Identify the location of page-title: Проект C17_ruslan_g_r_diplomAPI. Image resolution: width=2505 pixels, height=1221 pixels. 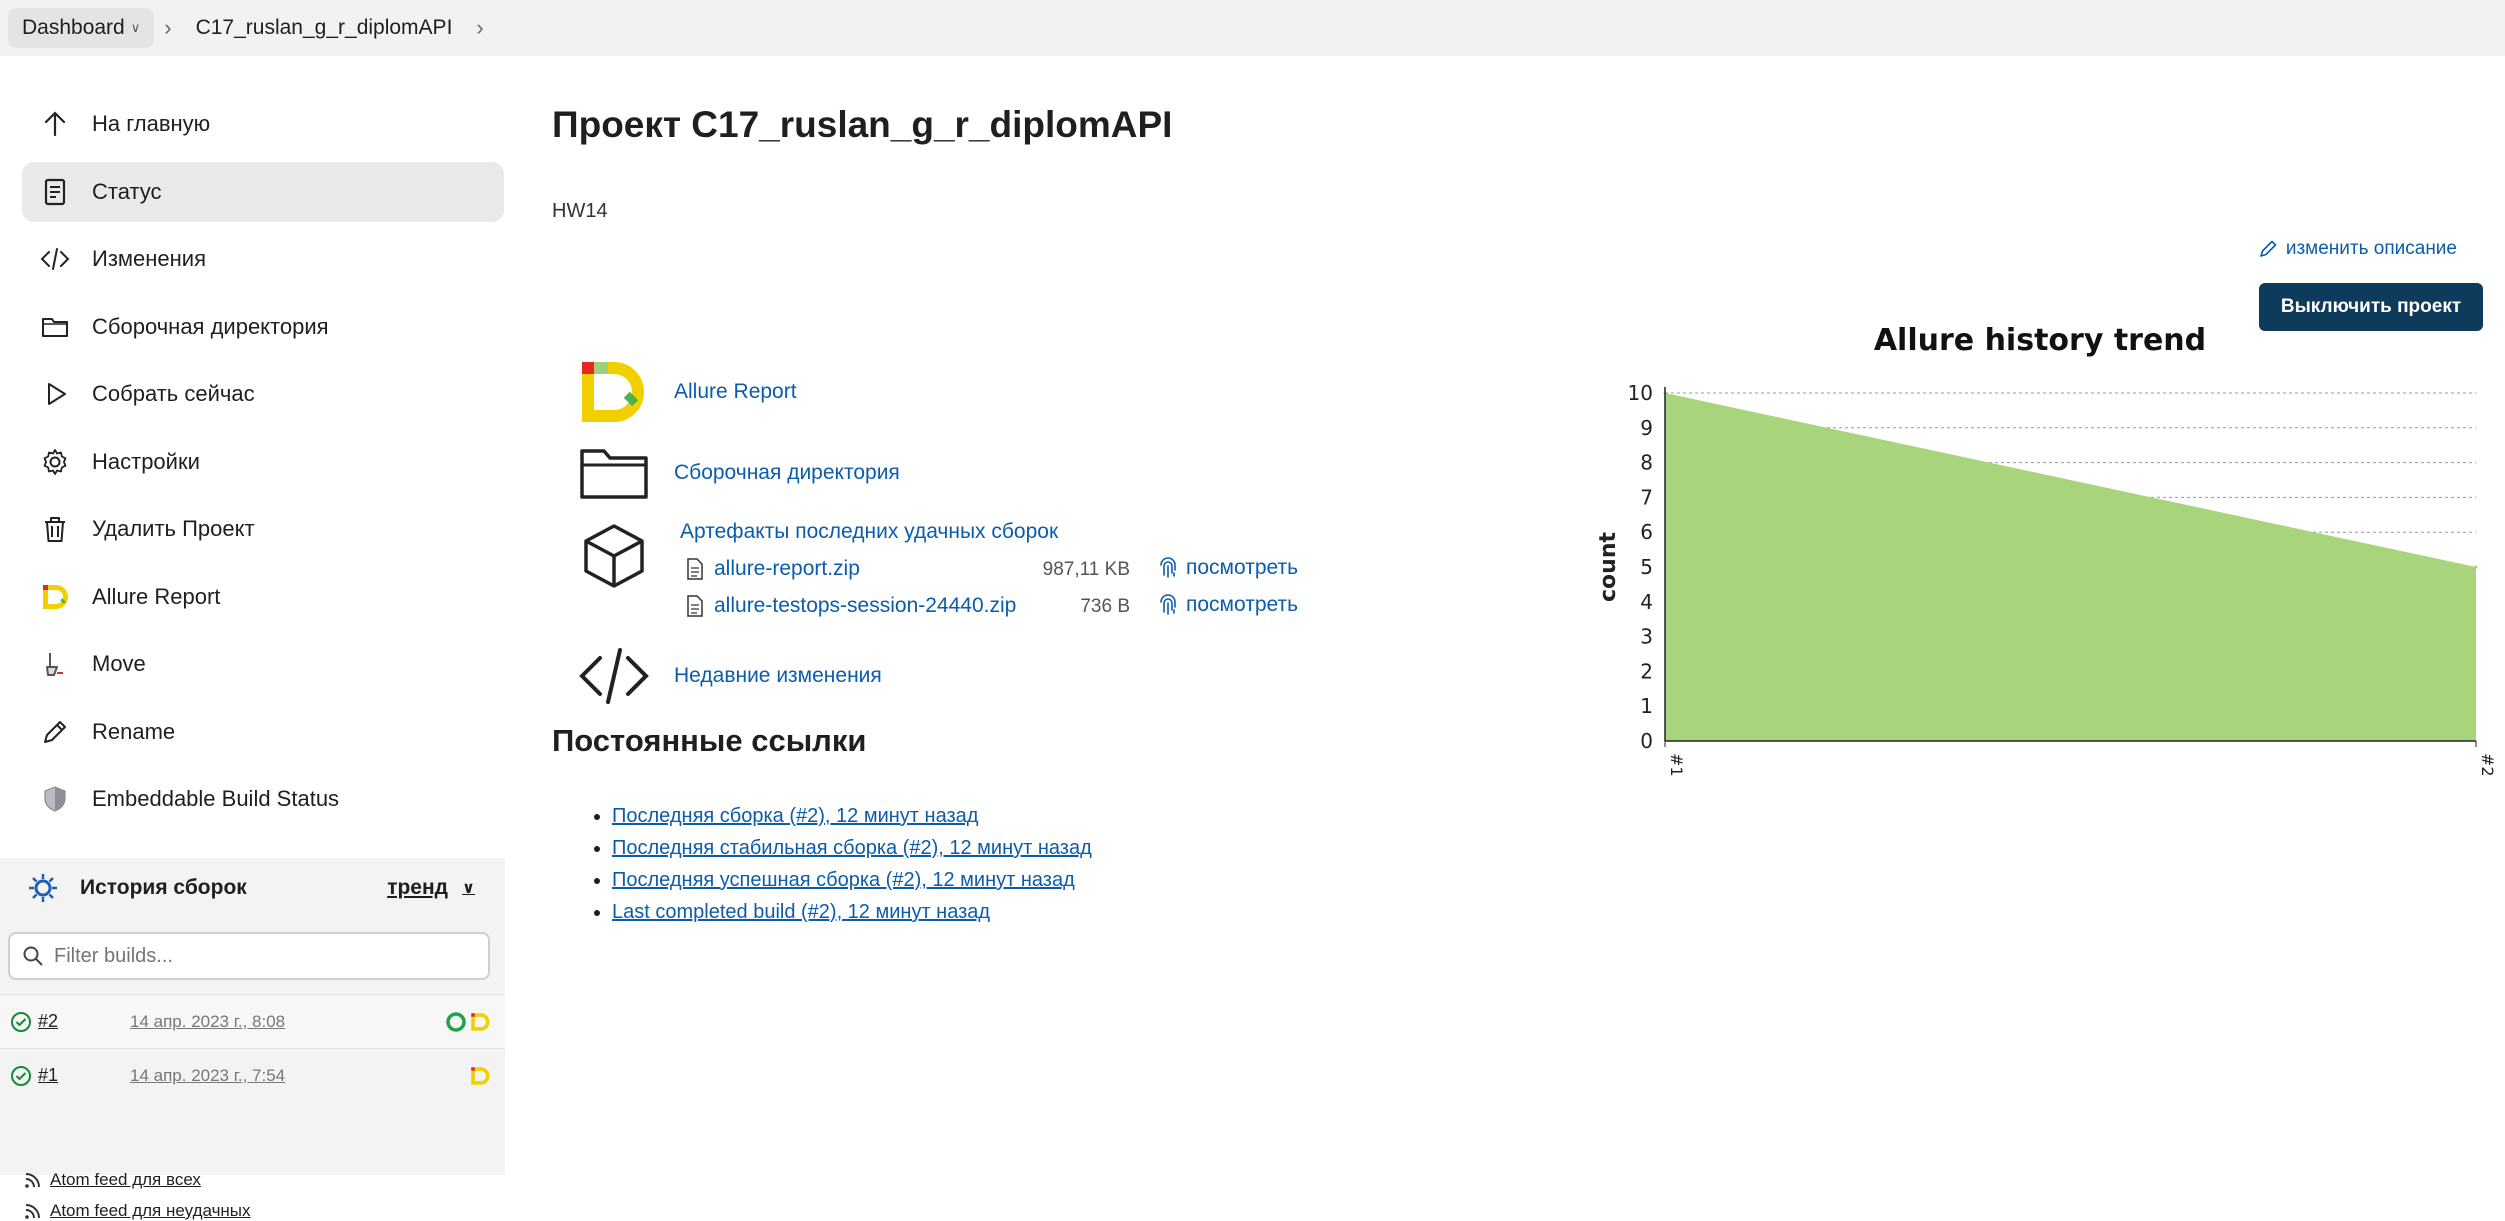
(862, 124).